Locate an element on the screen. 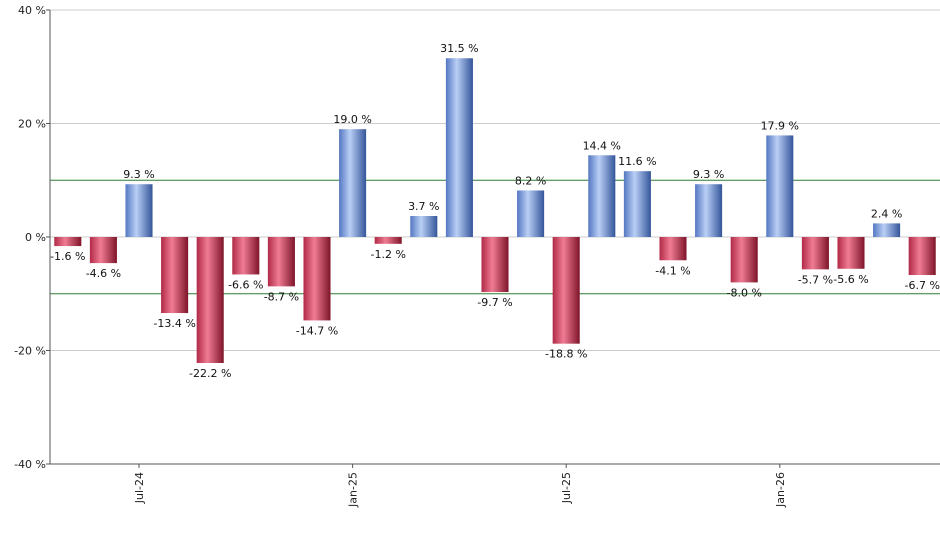 The width and height of the screenshot is (940, 550). data-label: 17.9 % is located at coordinates (780, 125).